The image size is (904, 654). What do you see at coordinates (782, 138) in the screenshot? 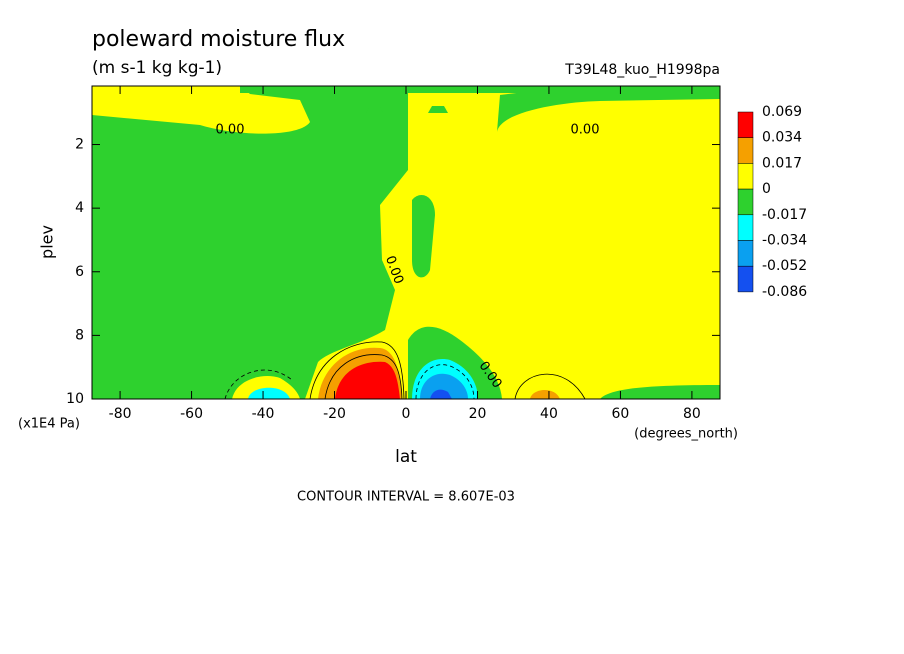
I see `colorbar-label: 0.034` at bounding box center [782, 138].